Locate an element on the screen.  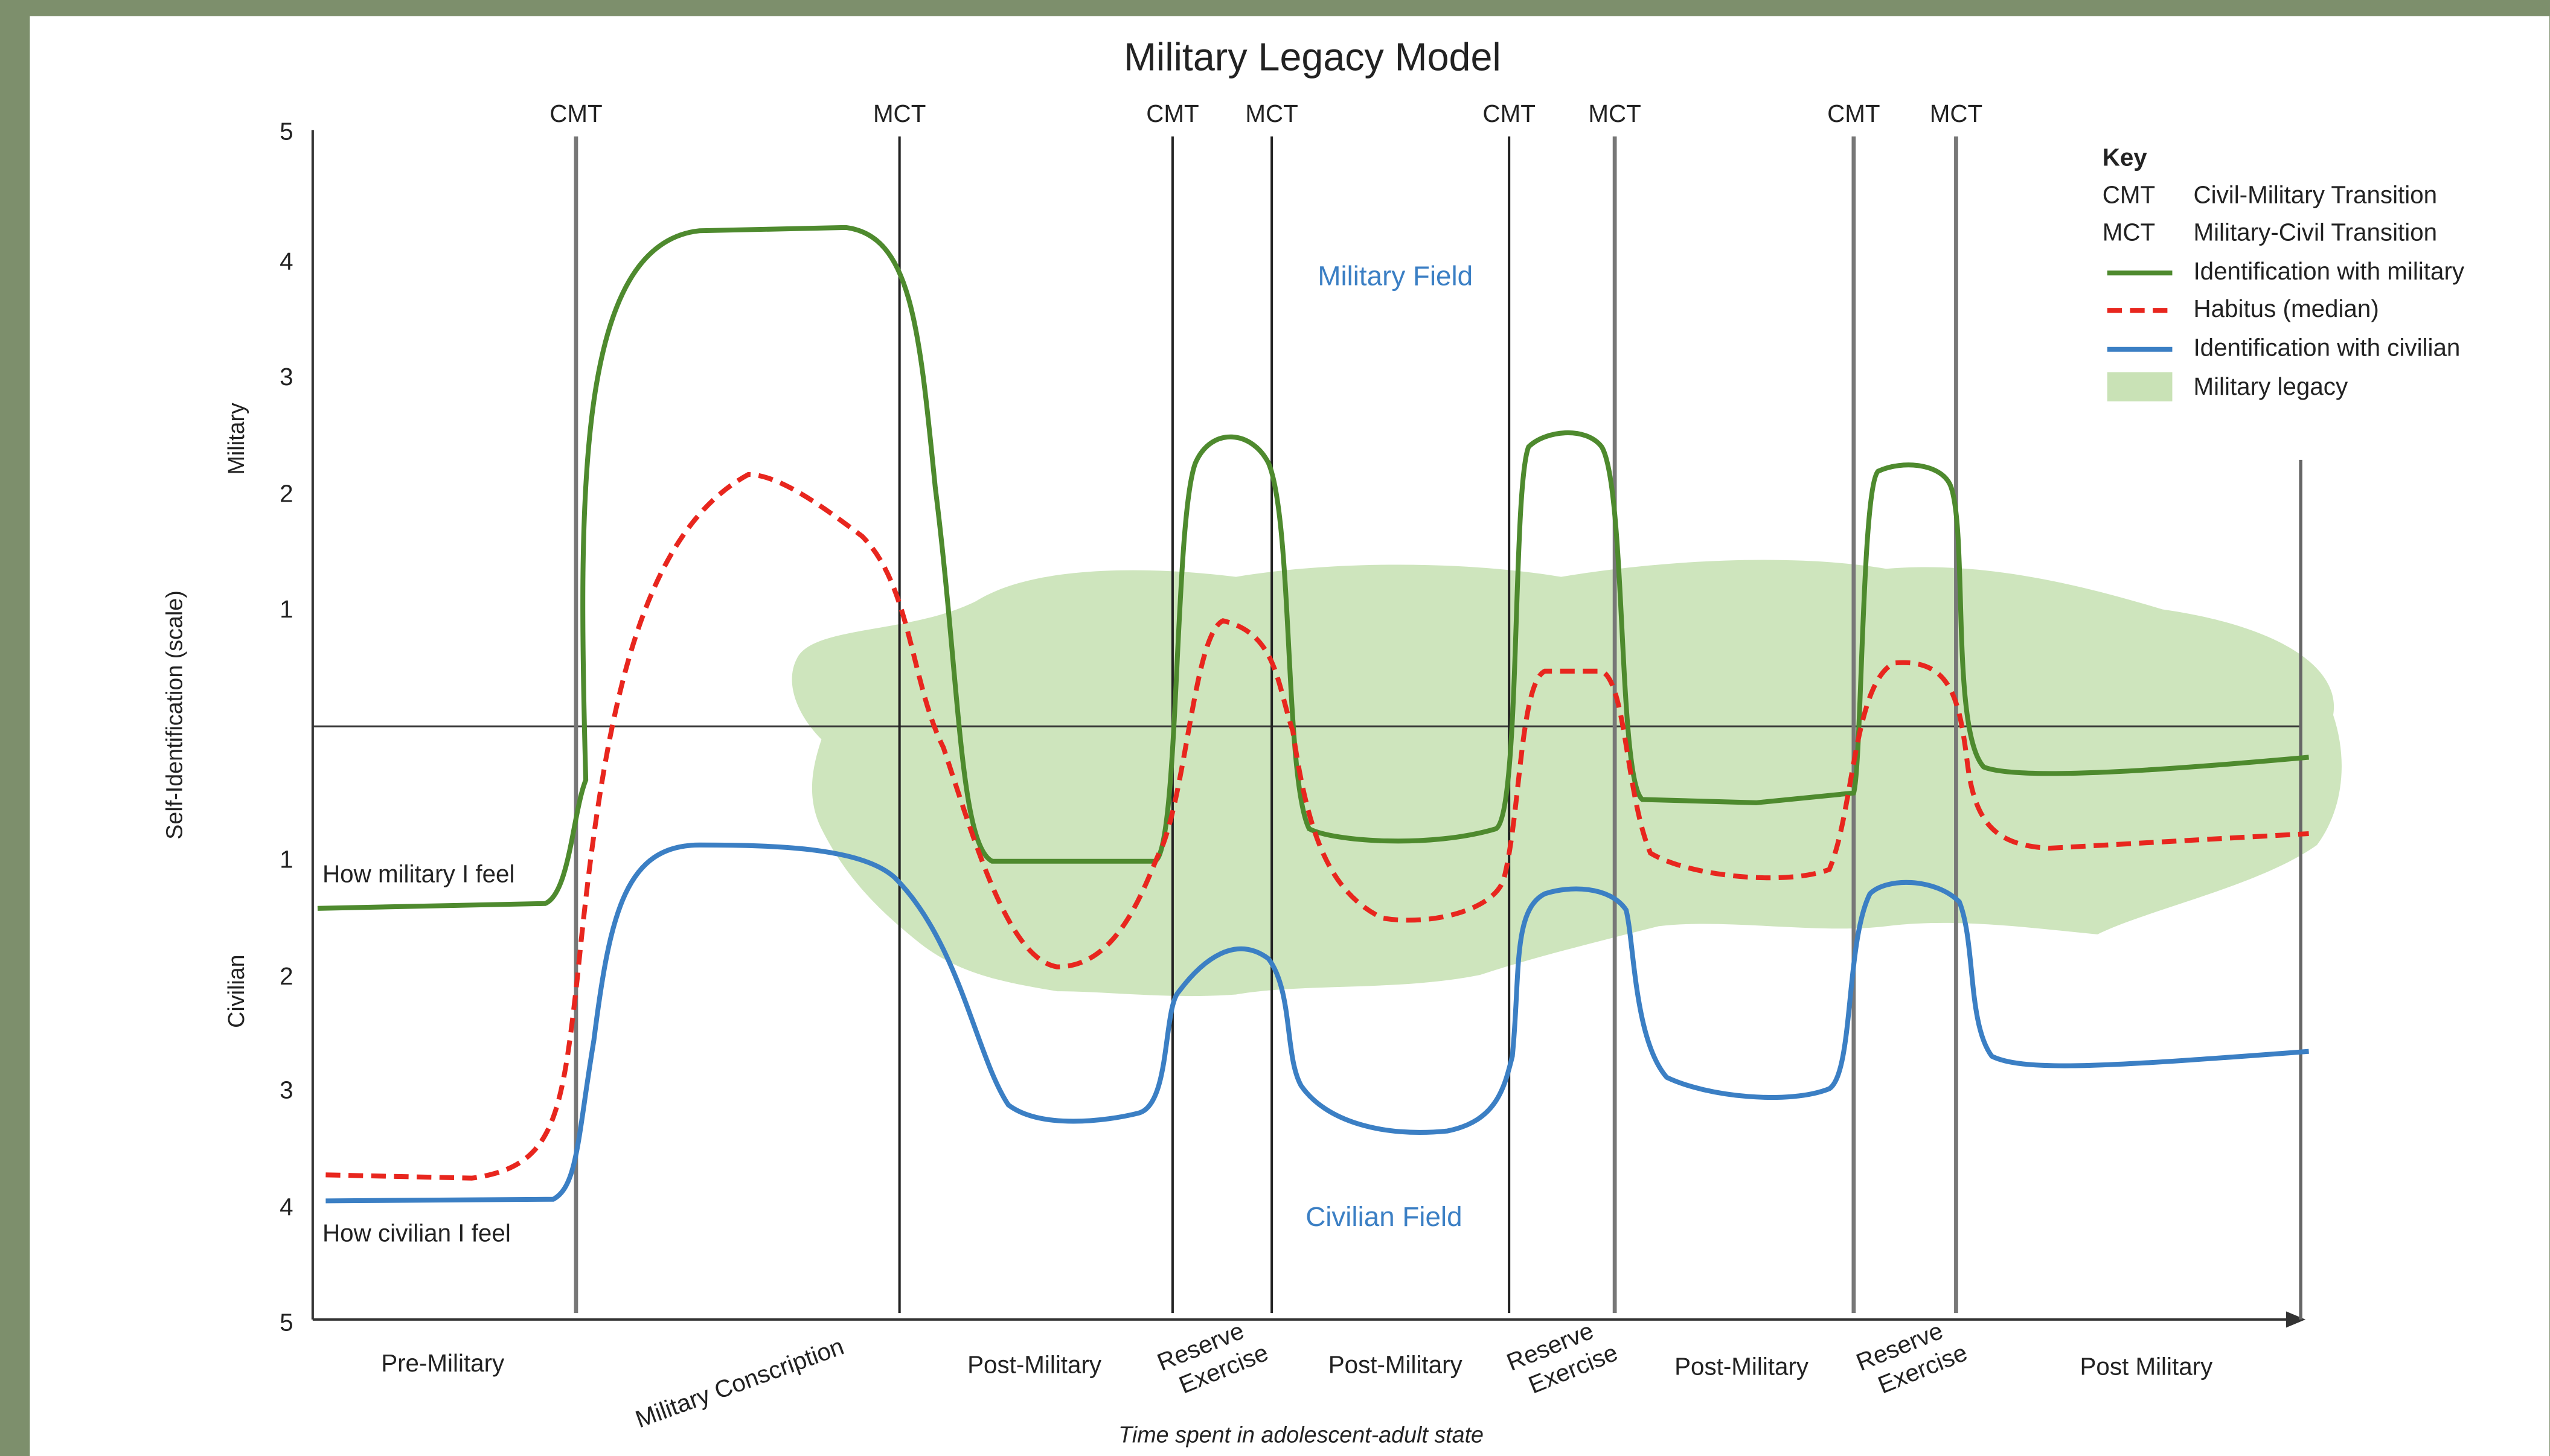
phase-label: Post Military is located at coordinates (2147, 1366).